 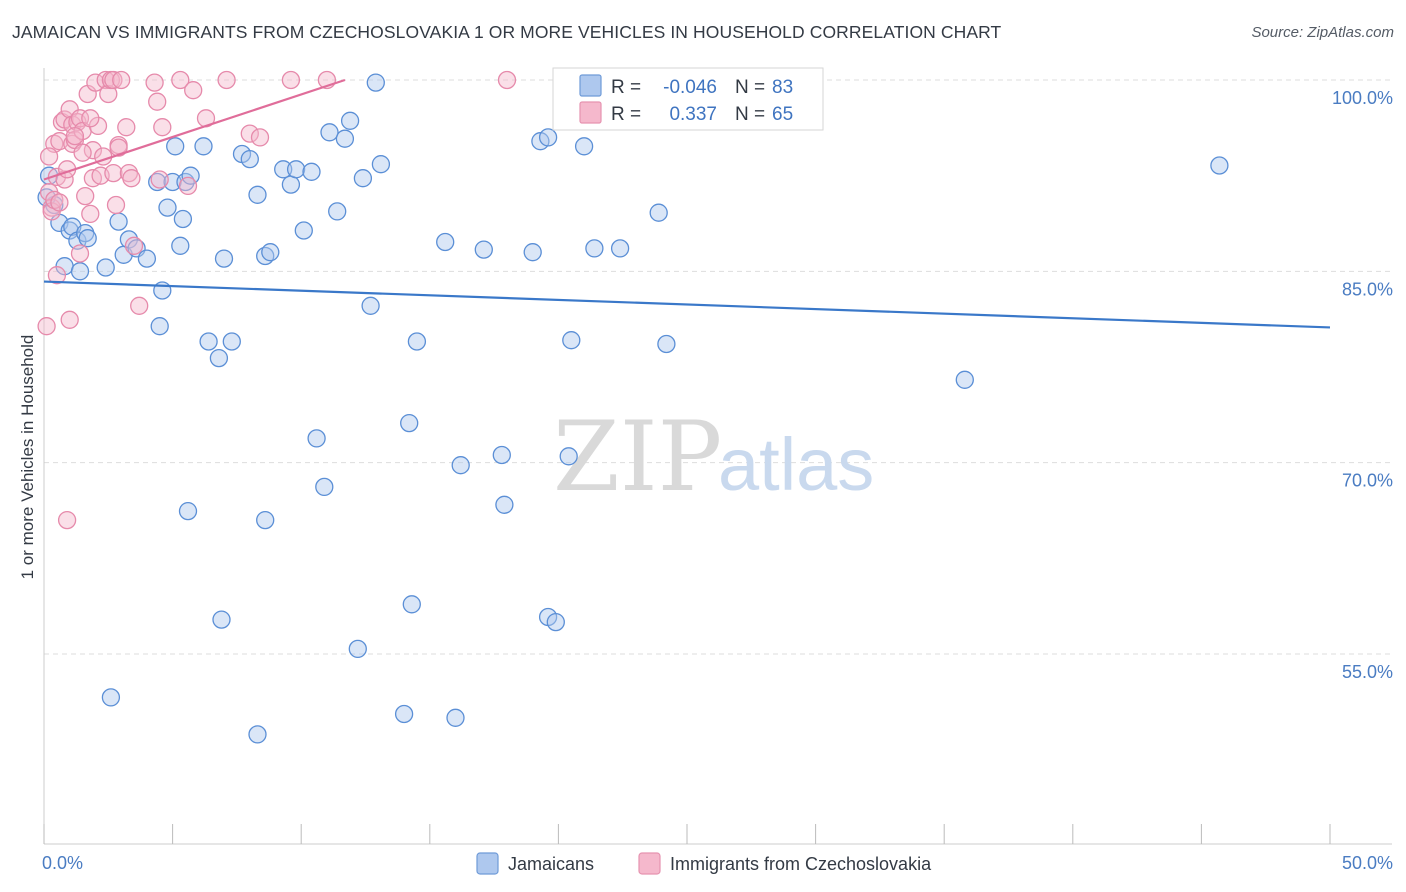 What do you see at coordinates (1362, 385) in the screenshot?
I see `y-tick-labels: 100.0% 85.0% 70.0% 55.0%` at bounding box center [1362, 385].